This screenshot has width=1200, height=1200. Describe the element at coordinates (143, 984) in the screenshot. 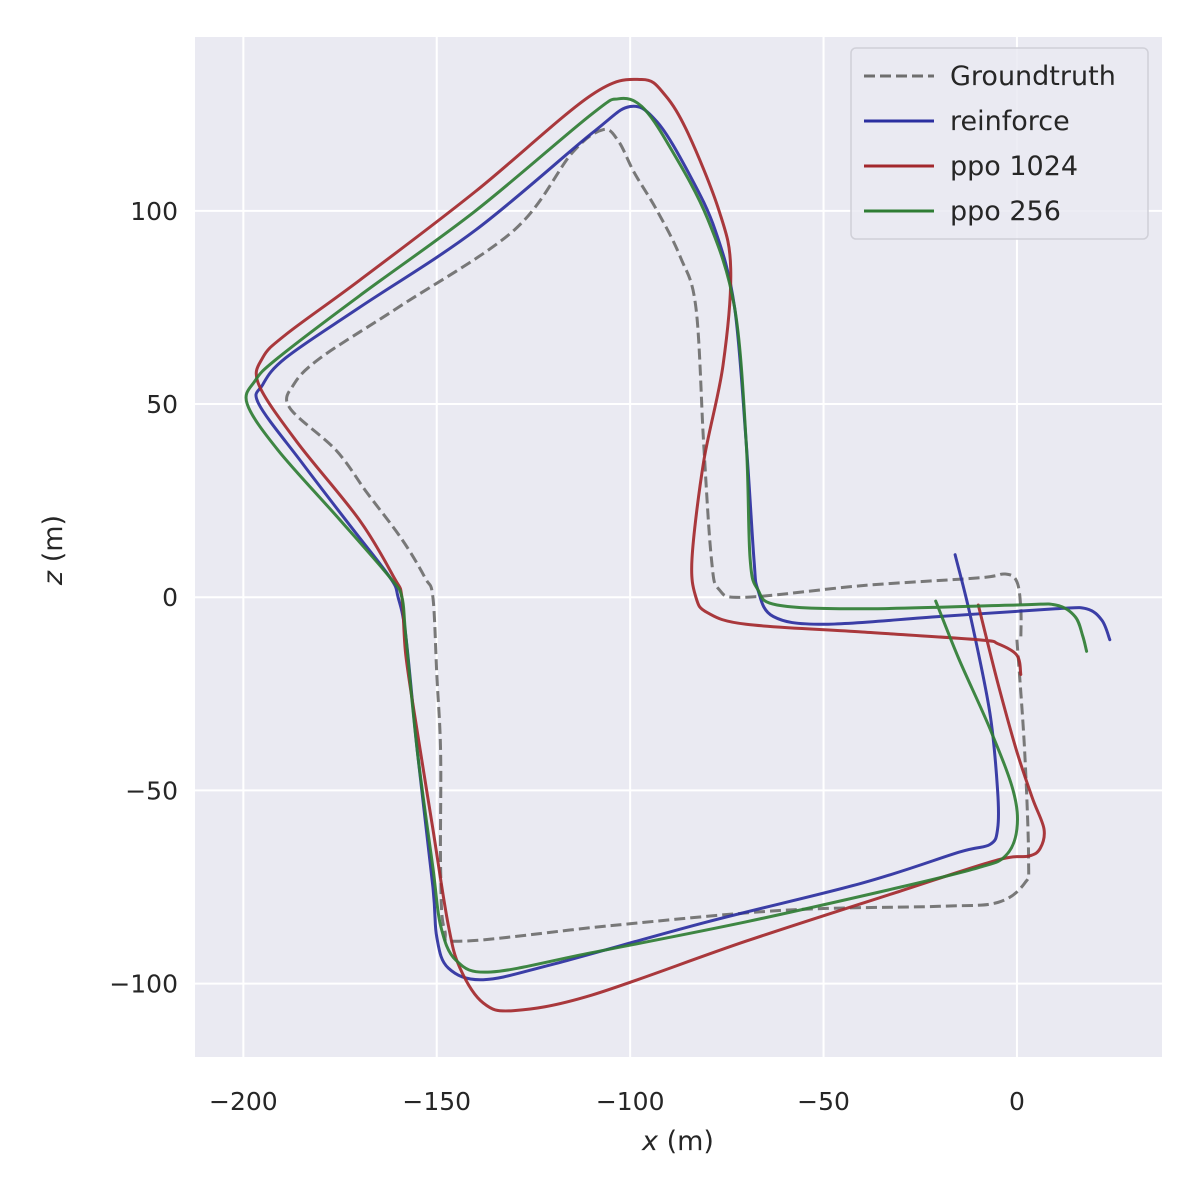

I see `y-tick-label: −100` at that location.